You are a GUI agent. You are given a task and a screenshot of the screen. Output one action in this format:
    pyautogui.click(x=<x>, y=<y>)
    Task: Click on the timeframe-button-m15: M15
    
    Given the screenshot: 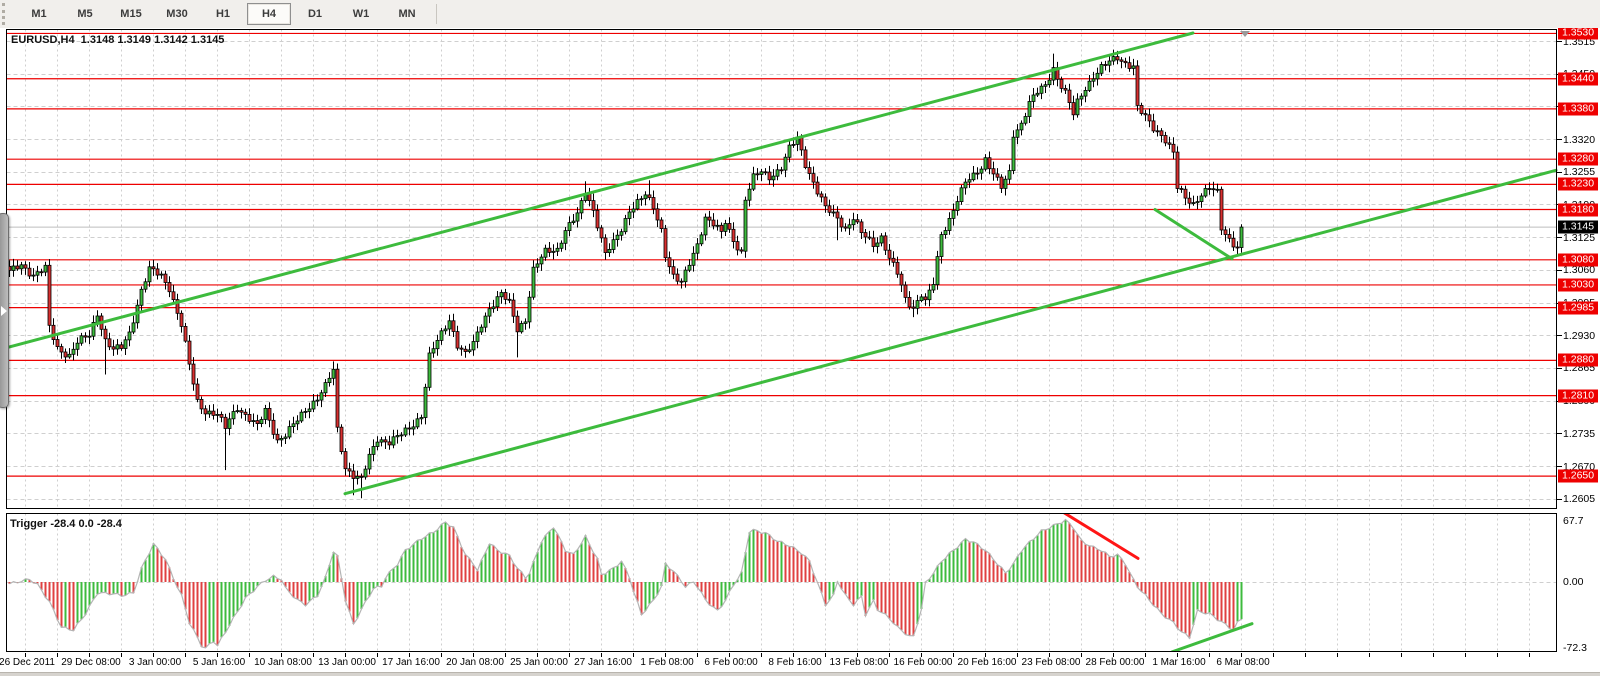 What is the action you would take?
    pyautogui.click(x=131, y=14)
    